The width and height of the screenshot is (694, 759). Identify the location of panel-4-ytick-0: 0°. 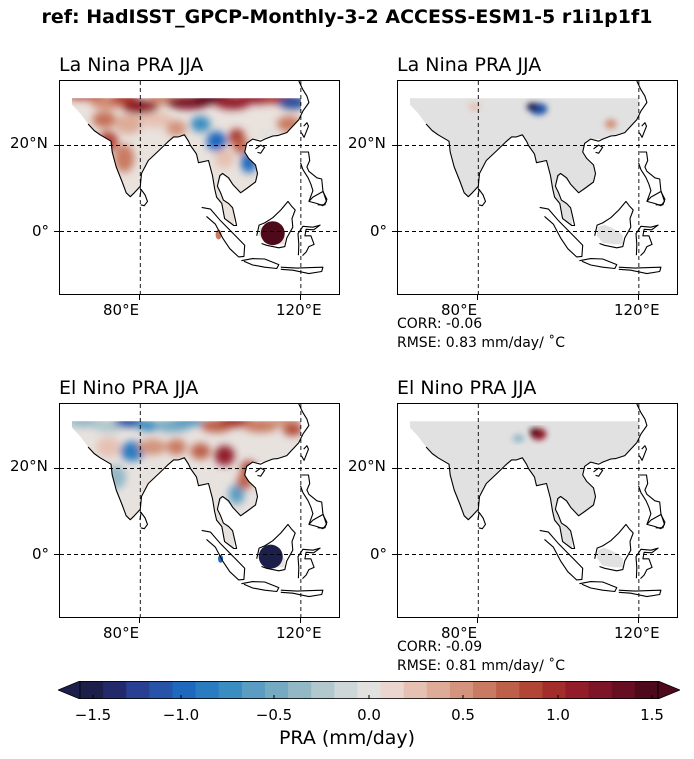
(379, 554).